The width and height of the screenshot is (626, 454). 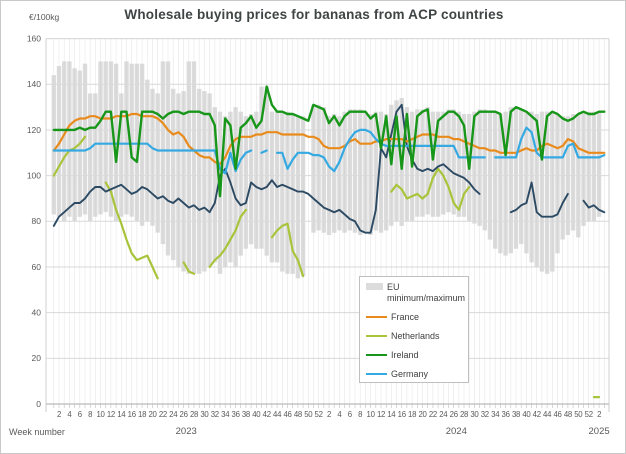 I want to click on svg-text: 60, so click(x=37, y=267).